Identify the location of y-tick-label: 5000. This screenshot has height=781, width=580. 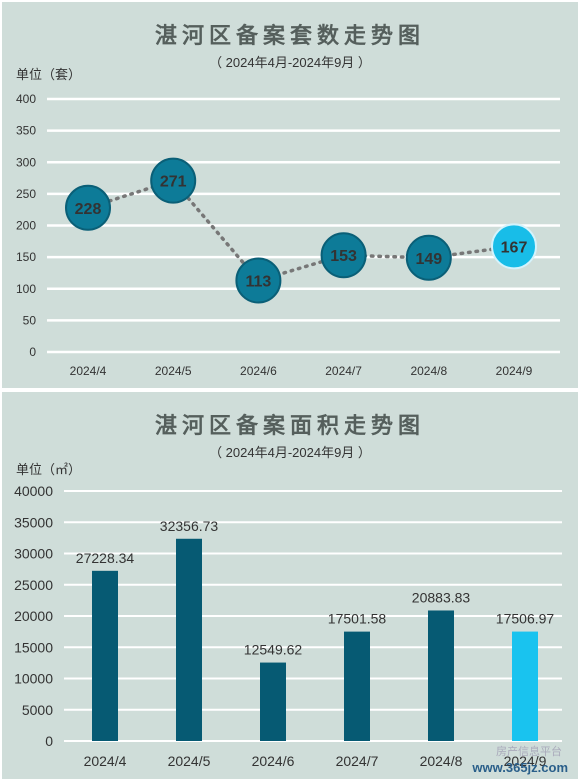
(37, 710).